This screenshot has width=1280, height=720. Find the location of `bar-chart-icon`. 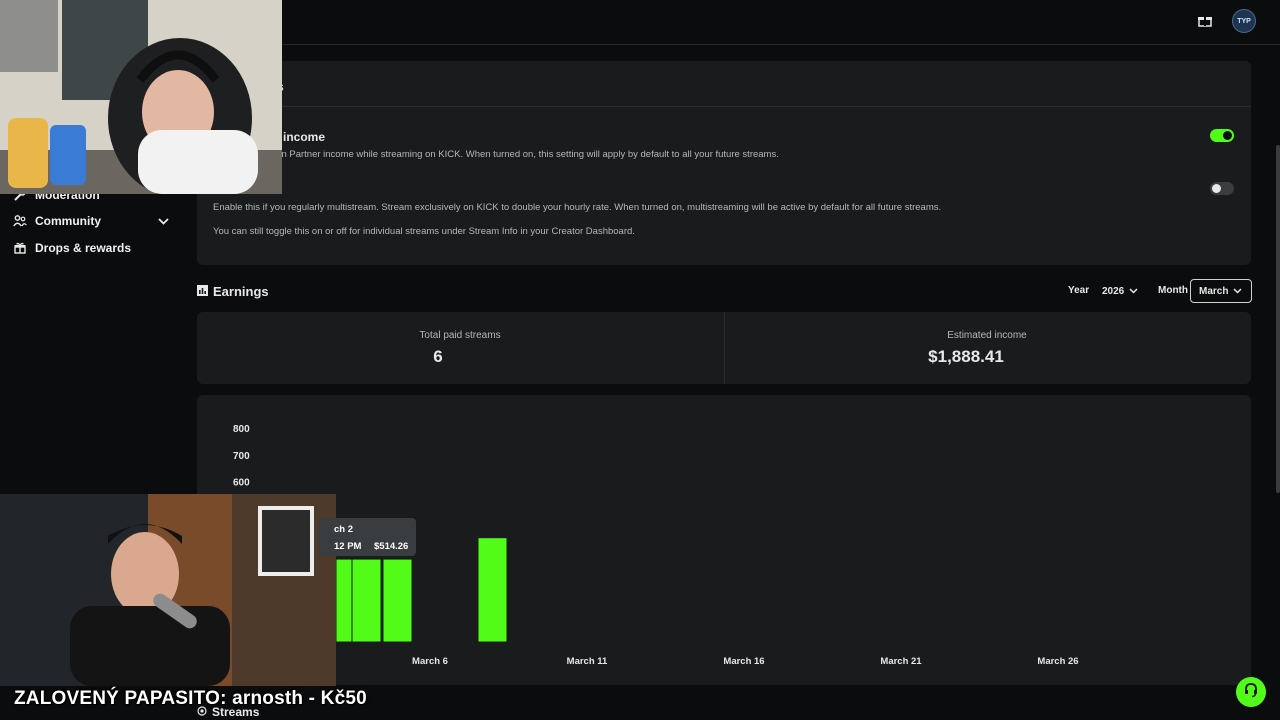

bar-chart-icon is located at coordinates (202, 291).